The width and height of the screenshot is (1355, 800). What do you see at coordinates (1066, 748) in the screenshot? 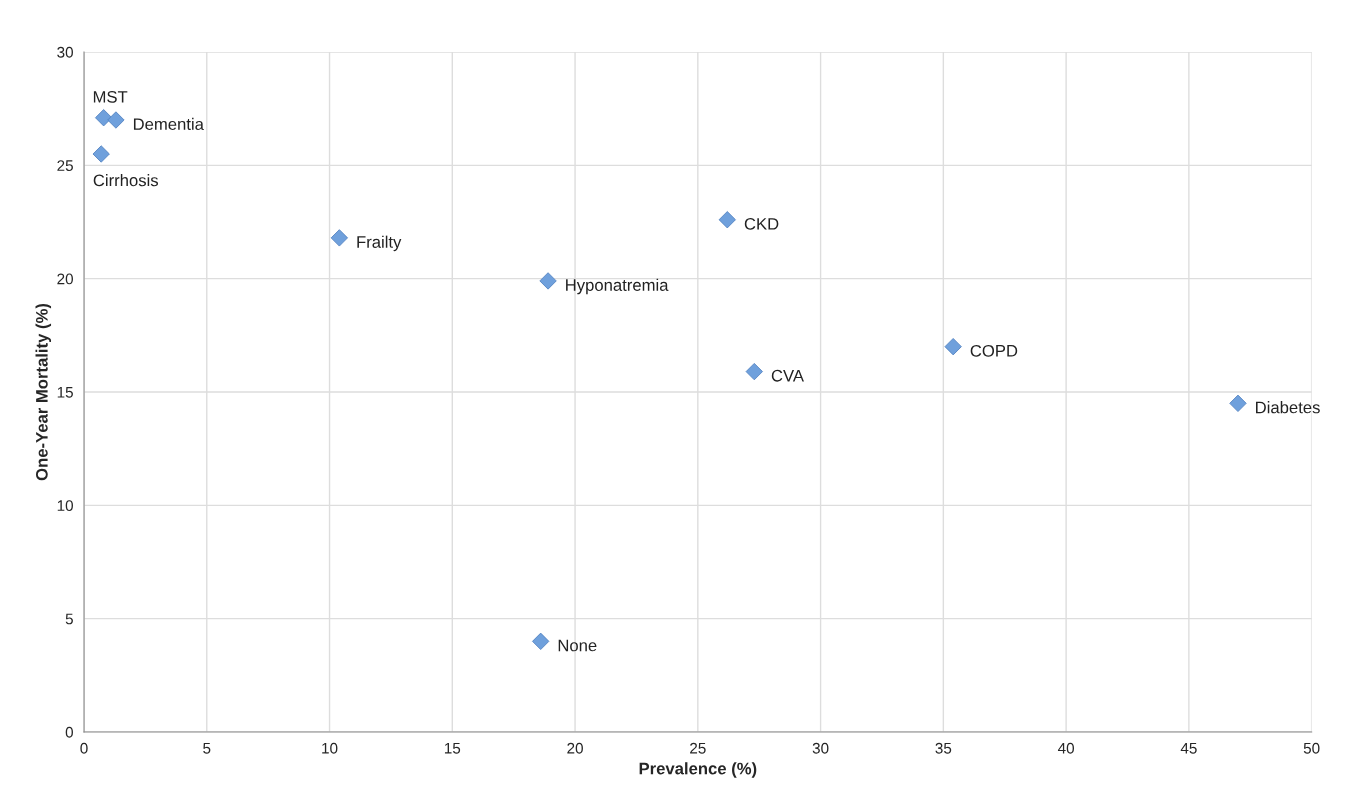
I see `x-tick-label: 40` at bounding box center [1066, 748].